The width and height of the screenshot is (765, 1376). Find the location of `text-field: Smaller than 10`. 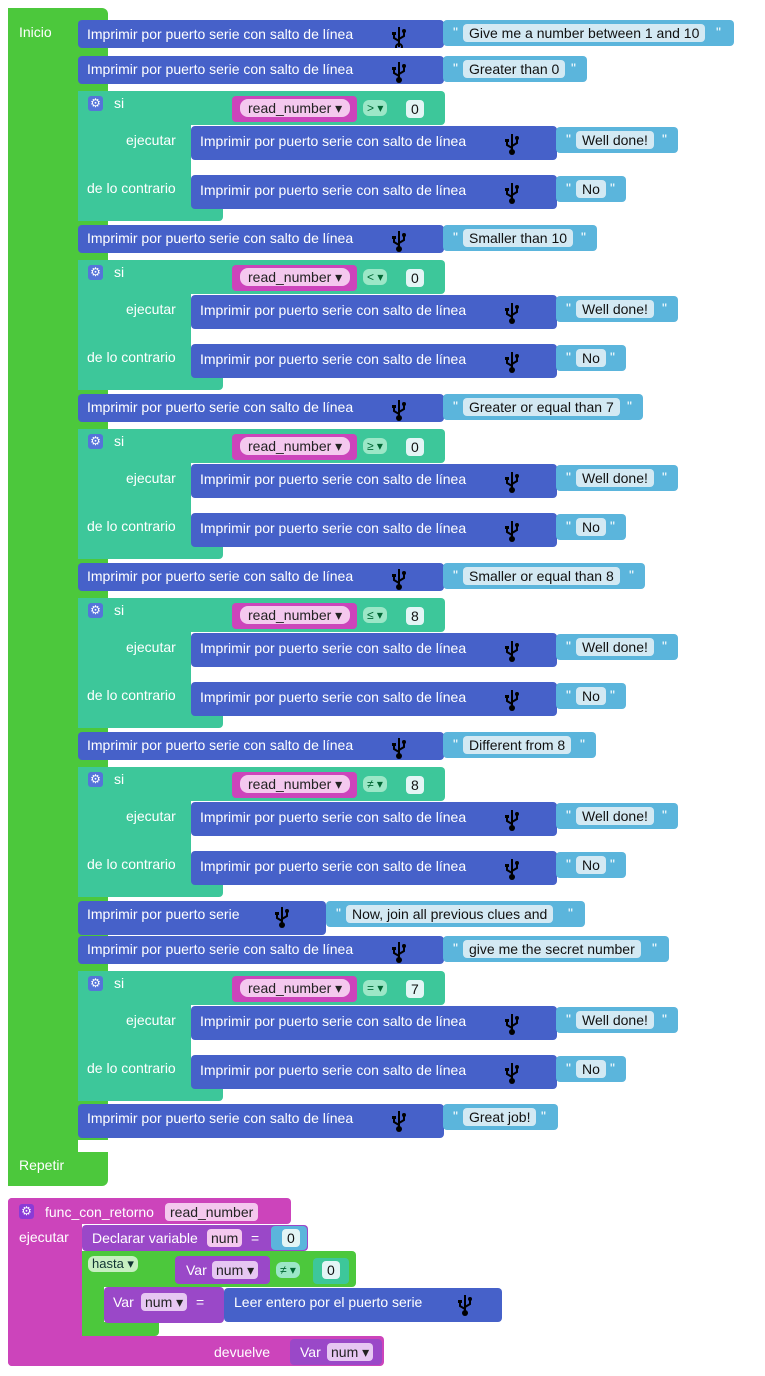

text-field: Smaller than 10 is located at coordinates (518, 238).